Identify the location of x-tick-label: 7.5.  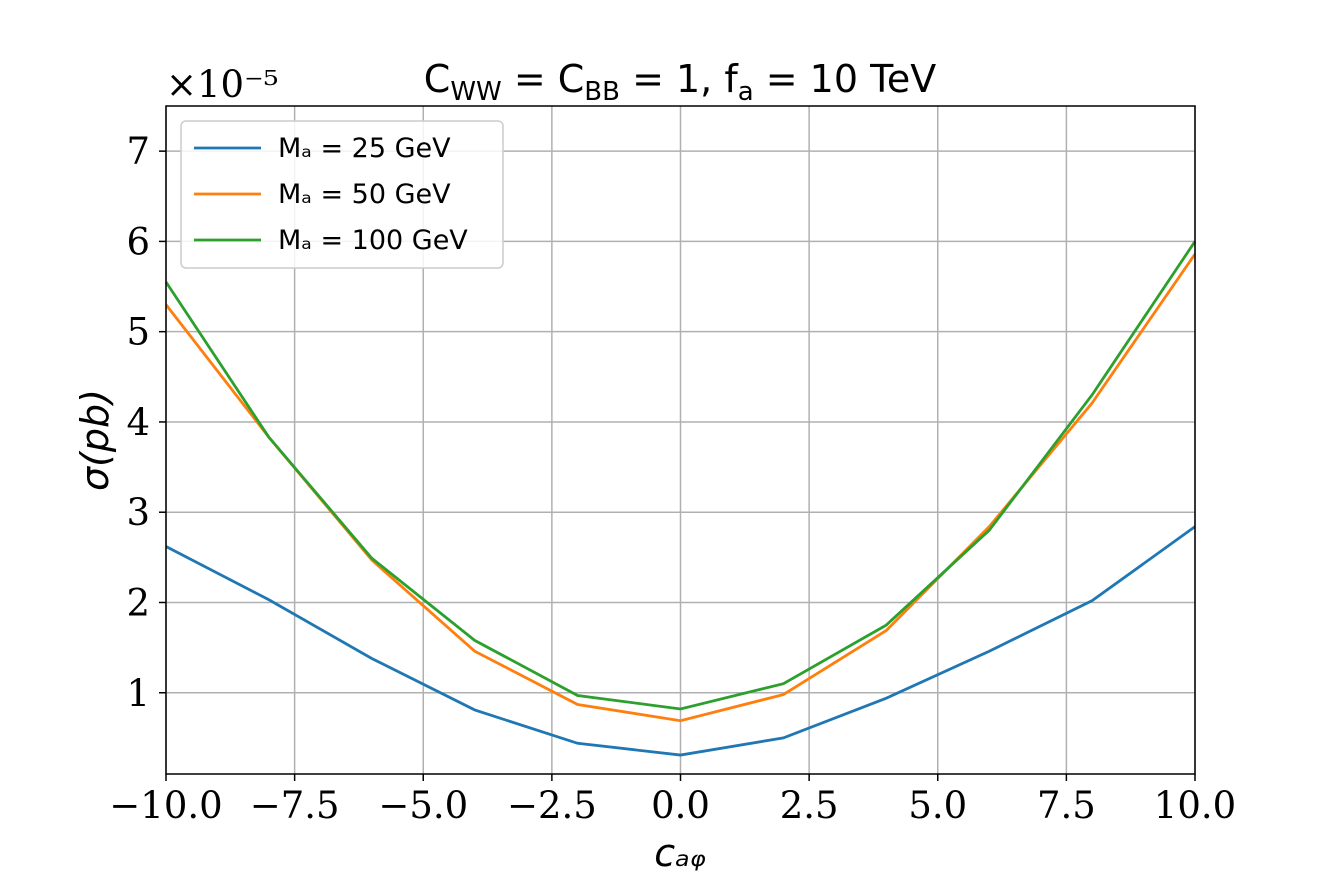
(1066, 805).